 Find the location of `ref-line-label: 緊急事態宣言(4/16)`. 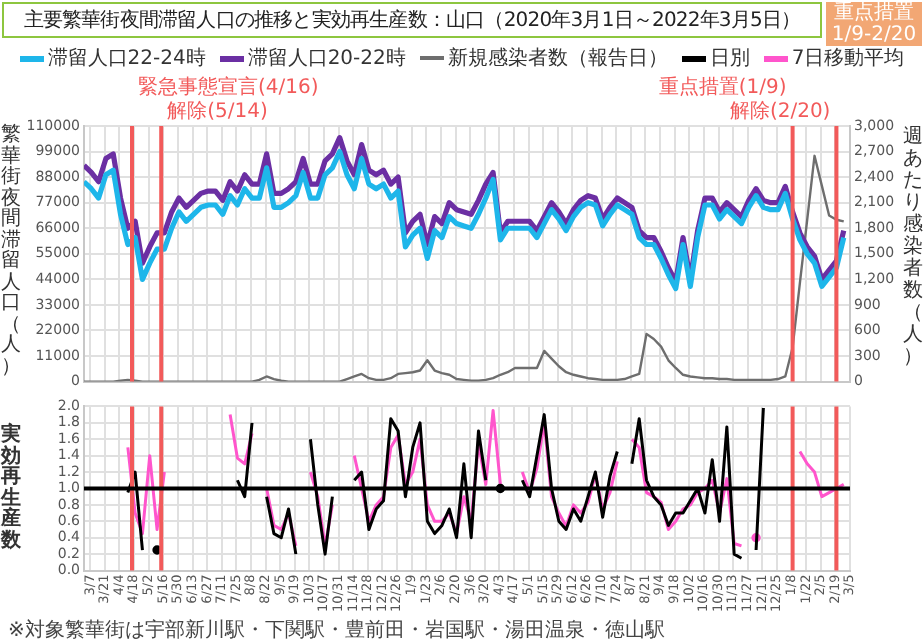

ref-line-label: 緊急事態宣言(4/16) is located at coordinates (228, 87).